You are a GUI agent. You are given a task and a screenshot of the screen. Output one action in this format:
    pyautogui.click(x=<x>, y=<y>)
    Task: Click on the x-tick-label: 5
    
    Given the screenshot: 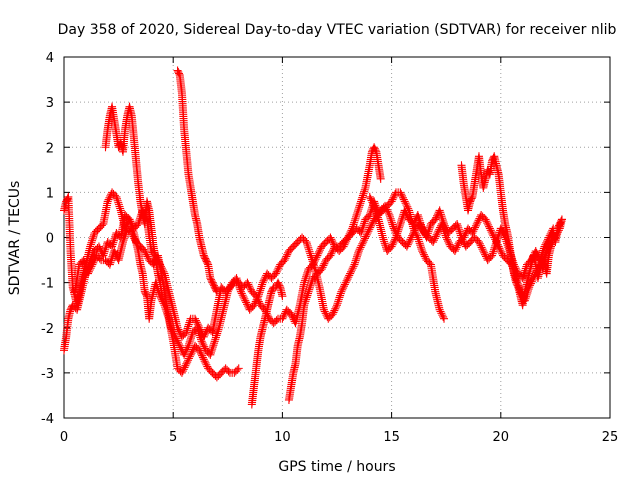 What is the action you would take?
    pyautogui.click(x=173, y=437)
    